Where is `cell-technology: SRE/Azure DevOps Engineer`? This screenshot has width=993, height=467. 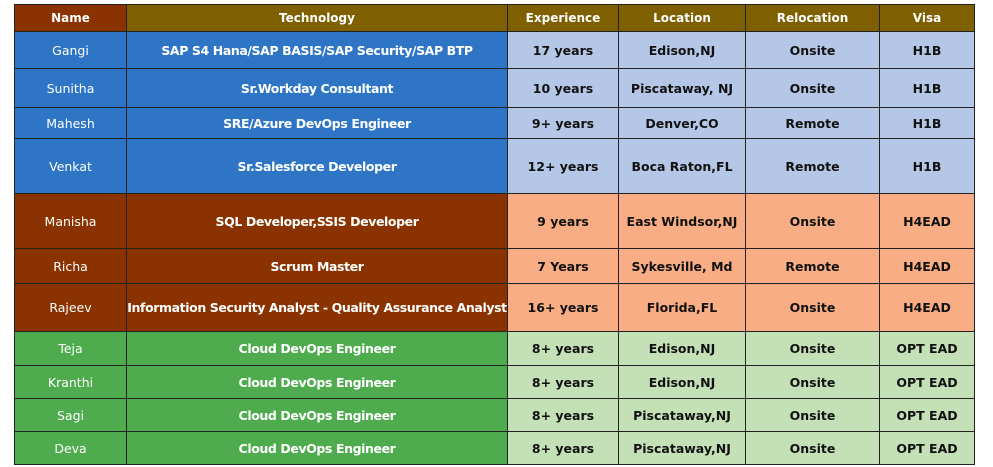
cell-technology: SRE/Azure DevOps Engineer is located at coordinates (317, 123).